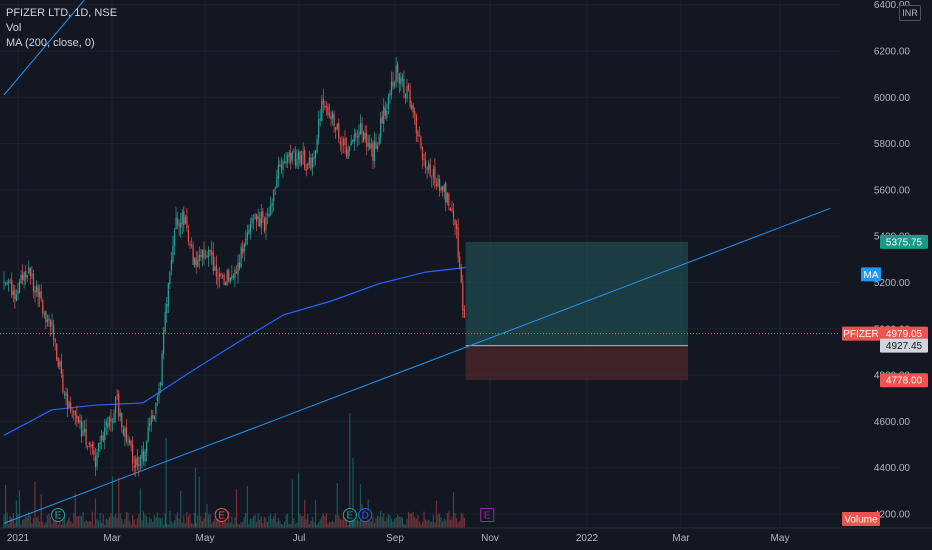  I want to click on volume-indicator-label: Vol, so click(14, 28).